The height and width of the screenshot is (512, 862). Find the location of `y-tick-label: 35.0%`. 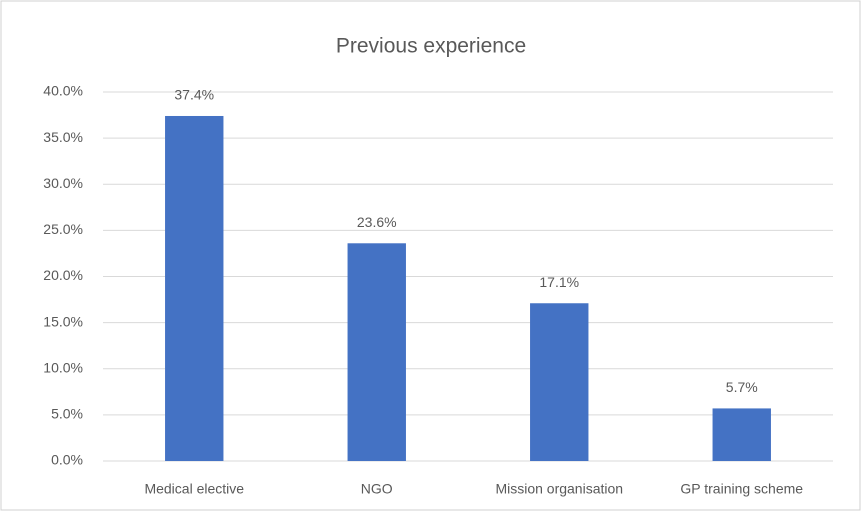

y-tick-label: 35.0% is located at coordinates (63, 137).